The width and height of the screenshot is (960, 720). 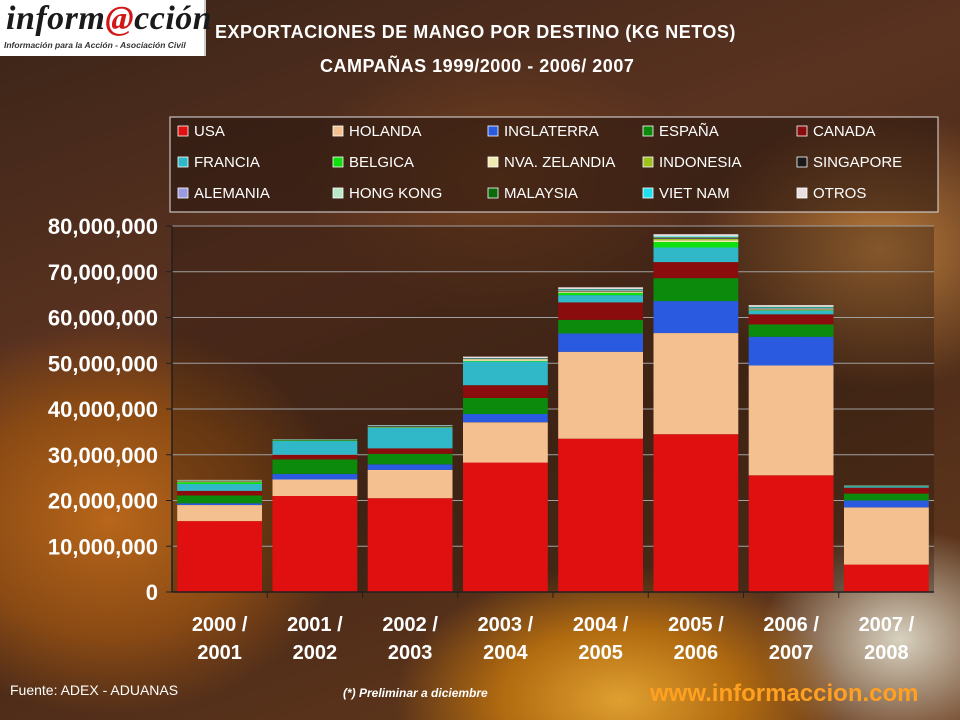 I want to click on y-tick-label: 70,000,000, so click(x=103, y=272).